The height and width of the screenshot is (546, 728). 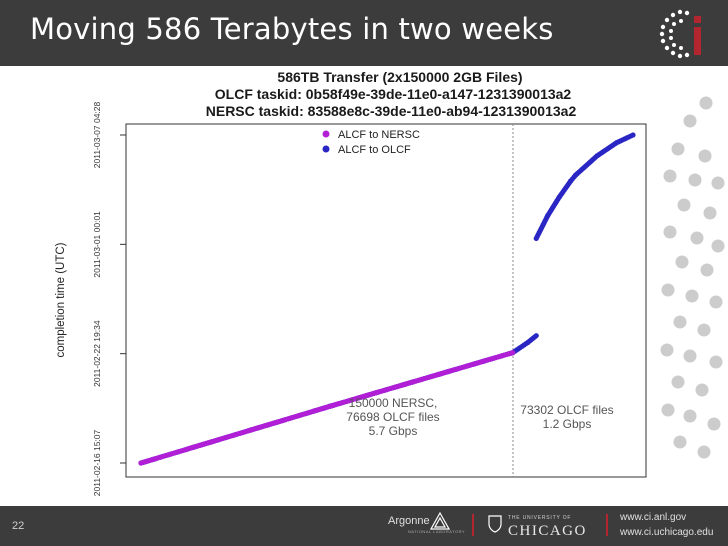 I want to click on annotation-left-line3: 5.7 Gbps, so click(x=393, y=431).